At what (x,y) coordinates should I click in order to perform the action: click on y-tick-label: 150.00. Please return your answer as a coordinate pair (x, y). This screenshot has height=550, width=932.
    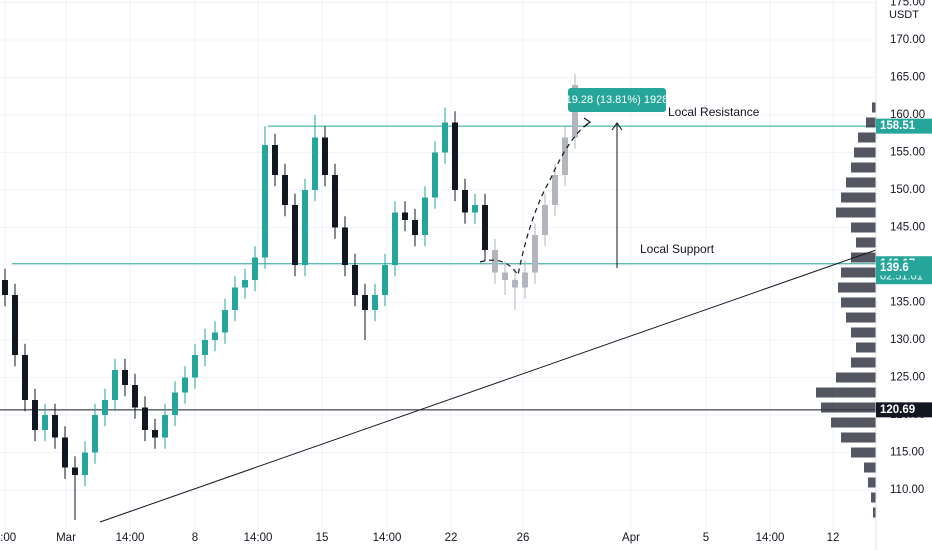
    Looking at the image, I should click on (907, 190).